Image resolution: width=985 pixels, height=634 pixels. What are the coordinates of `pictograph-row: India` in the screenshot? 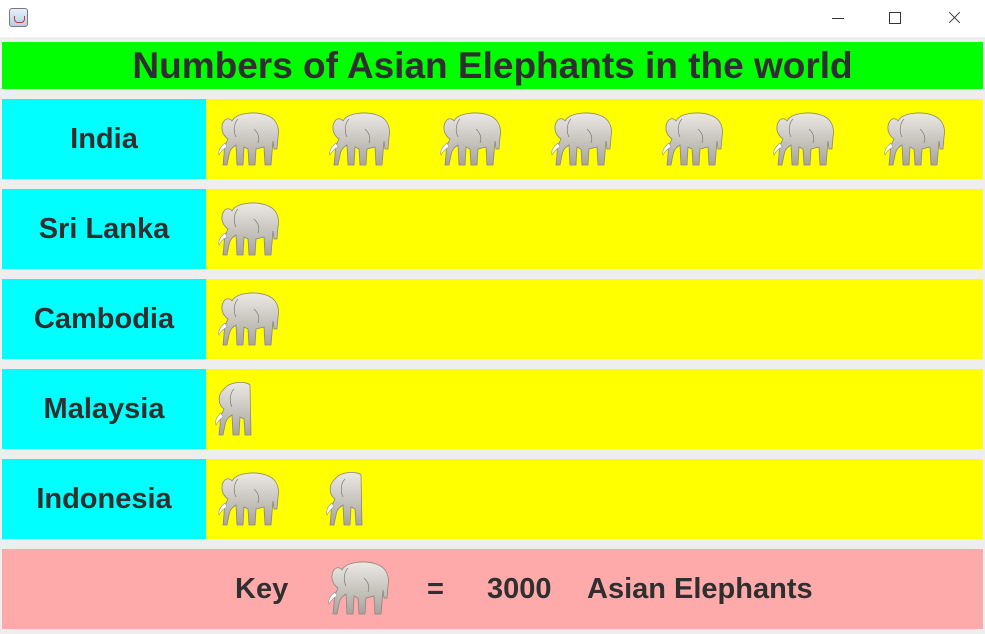 It's located at (492, 139).